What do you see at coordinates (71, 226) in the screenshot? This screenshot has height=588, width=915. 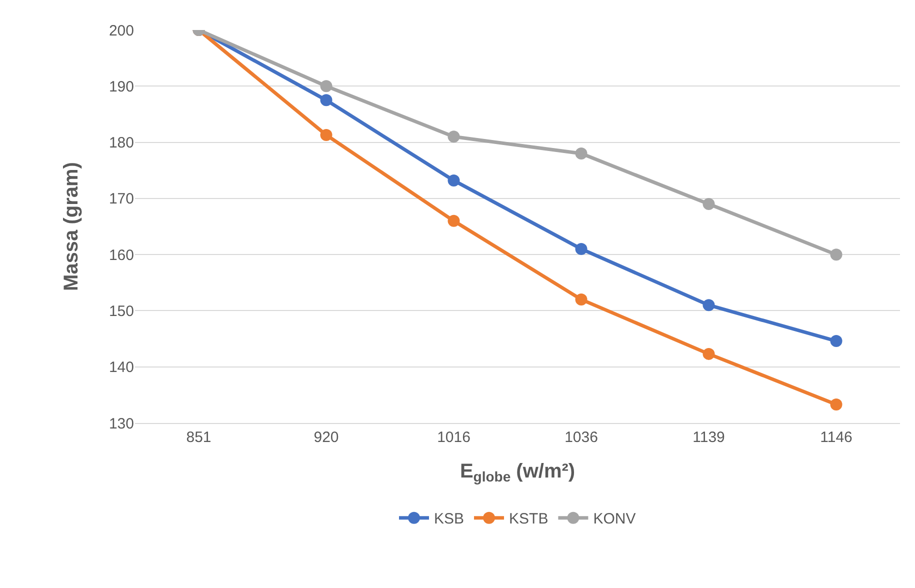 I see `y-axis-title: Massa (gram)` at bounding box center [71, 226].